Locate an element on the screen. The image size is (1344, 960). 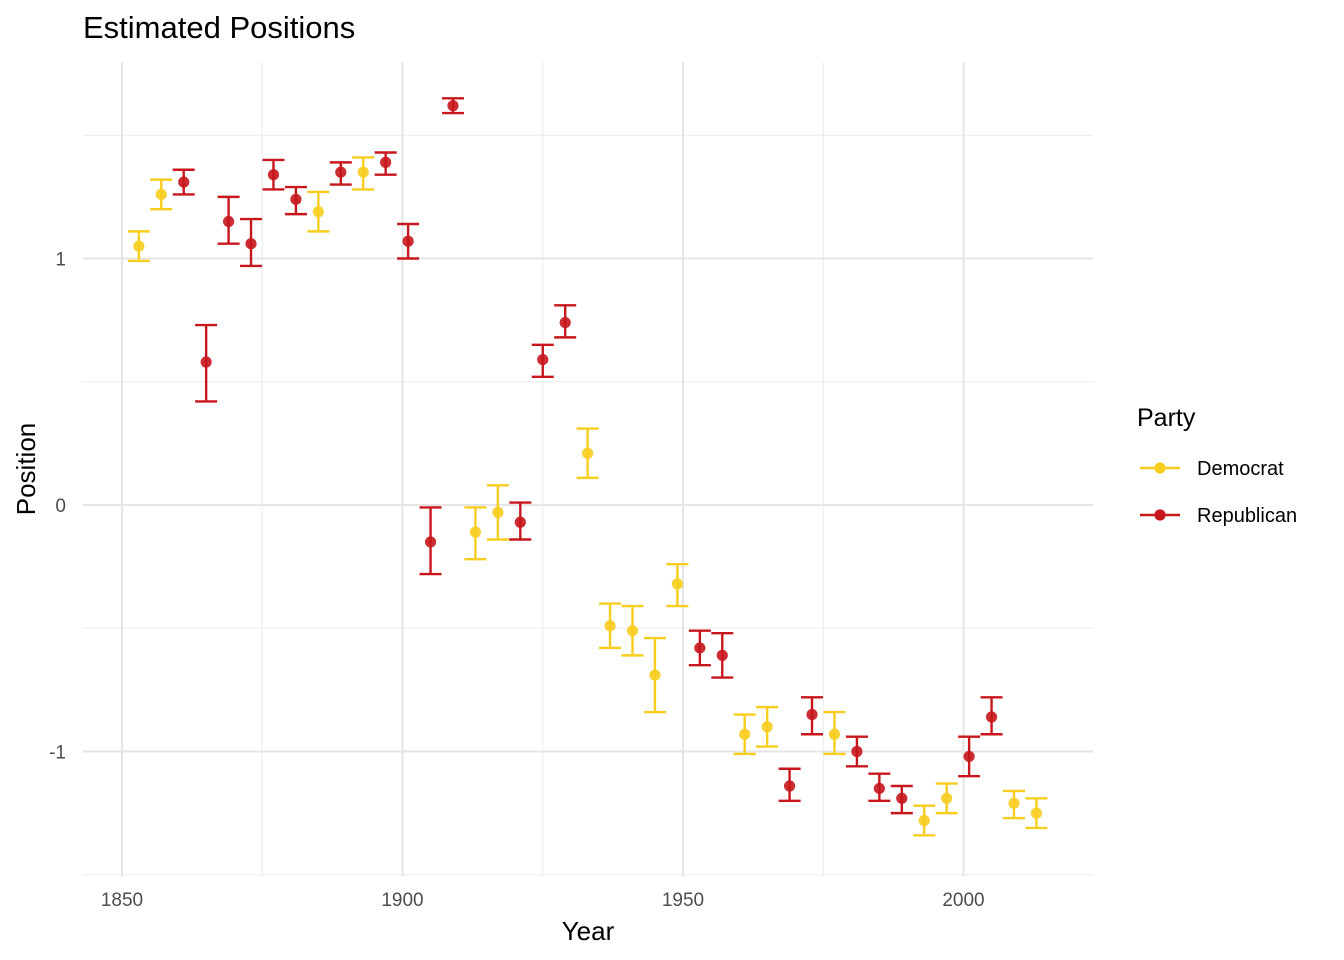
legend-title: Party is located at coordinates (1166, 418).